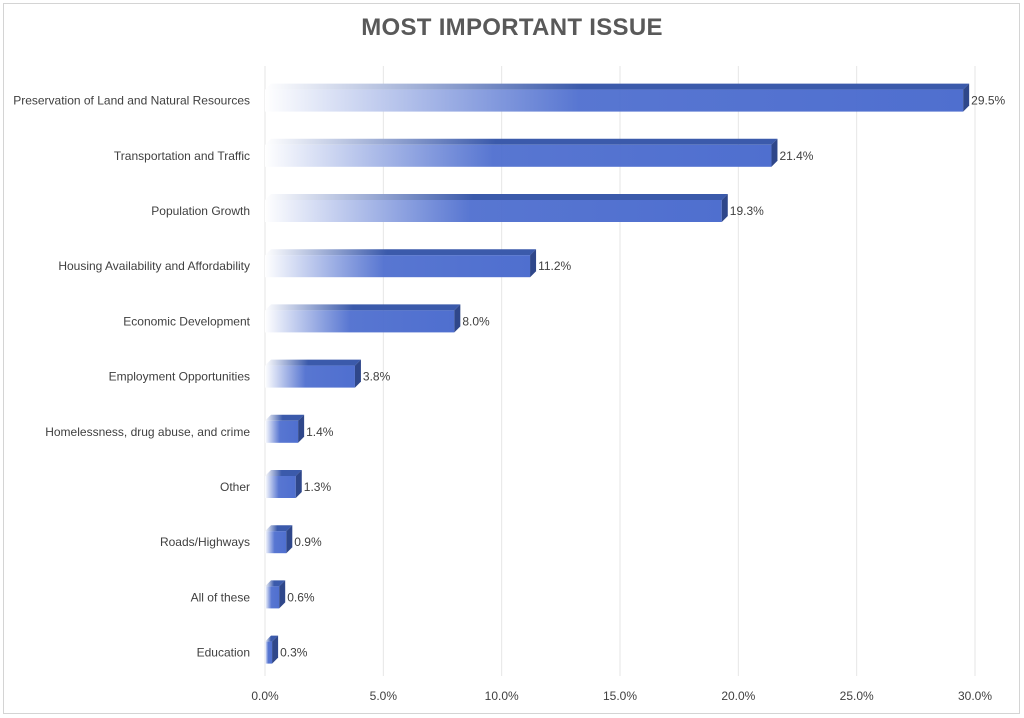 The height and width of the screenshot is (718, 1024). Describe the element at coordinates (223, 653) in the screenshot. I see `category-label: Education` at that location.